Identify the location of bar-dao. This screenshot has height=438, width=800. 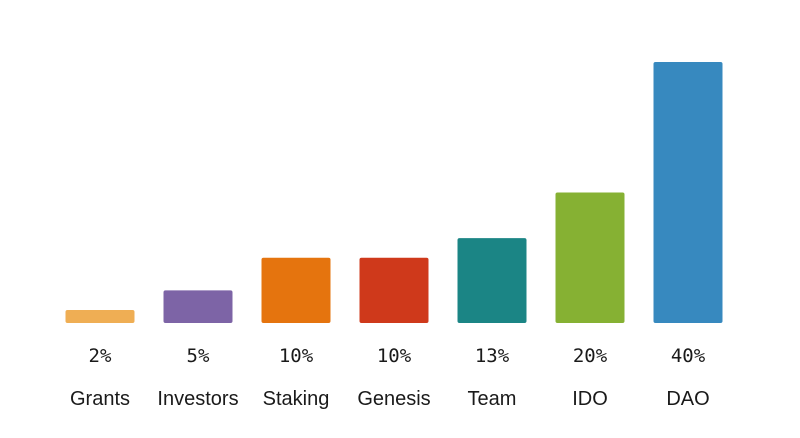
(688, 192).